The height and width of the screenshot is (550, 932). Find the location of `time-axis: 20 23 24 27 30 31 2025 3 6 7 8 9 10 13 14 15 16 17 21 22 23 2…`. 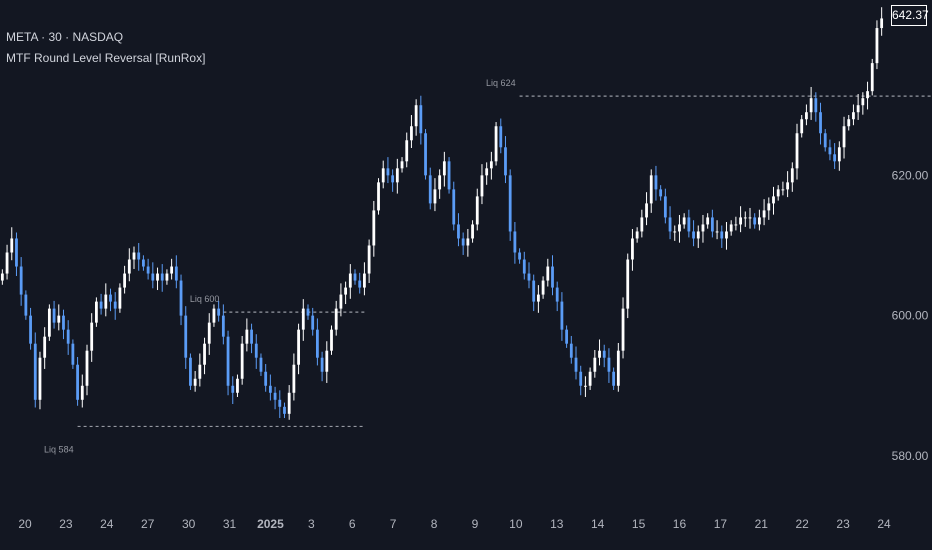

time-axis: 20 23 24 27 30 31 2025 3 6 7 8 9 10 13 14 15 16 17 21 22 23 2… is located at coordinates (454, 524).